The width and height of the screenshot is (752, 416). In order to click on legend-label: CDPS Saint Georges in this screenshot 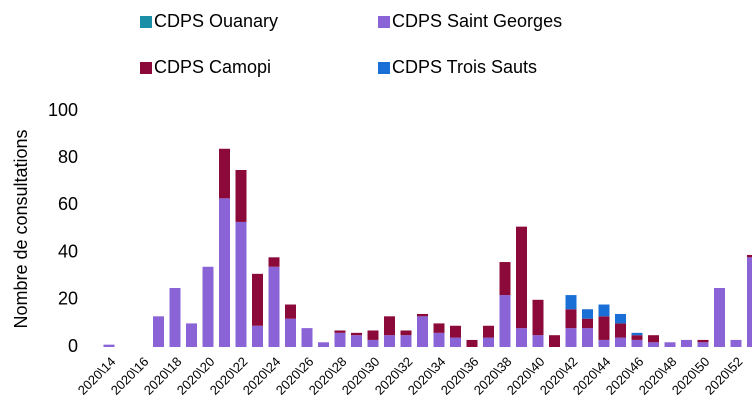, I will do `click(477, 21)`.